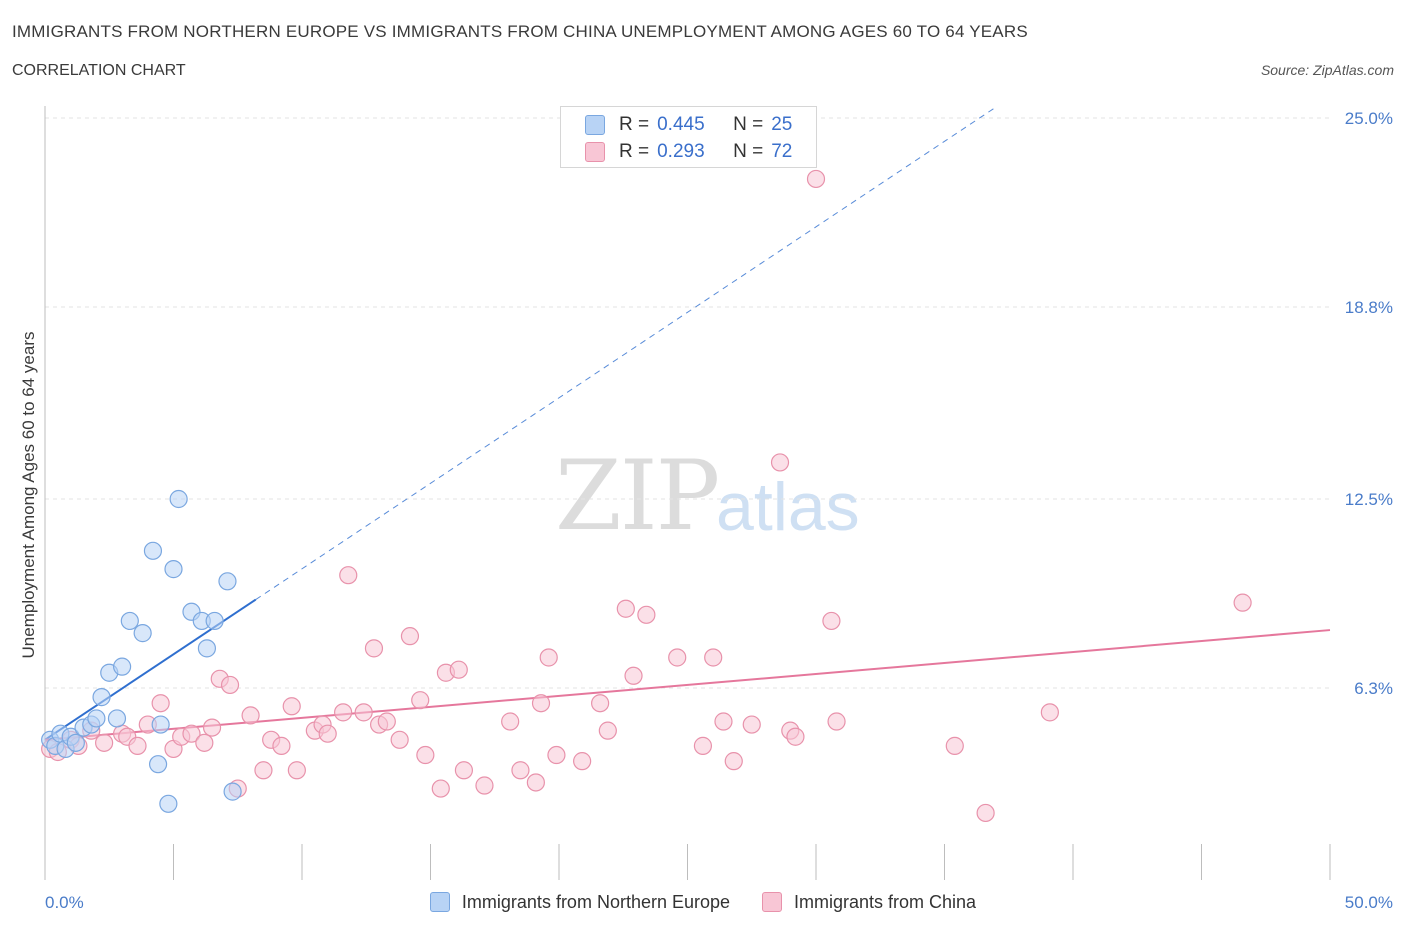 The image size is (1406, 930). I want to click on y-tick-label: 6.3%, so click(1373, 688).